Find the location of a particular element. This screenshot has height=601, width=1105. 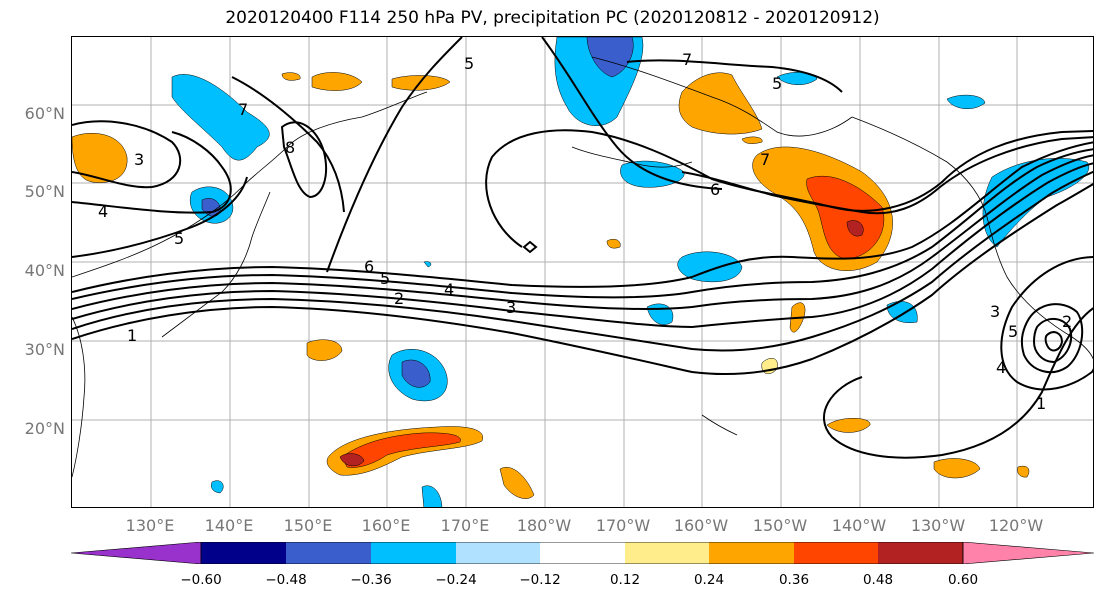

colorbar-tick: 0.36 is located at coordinates (794, 580).